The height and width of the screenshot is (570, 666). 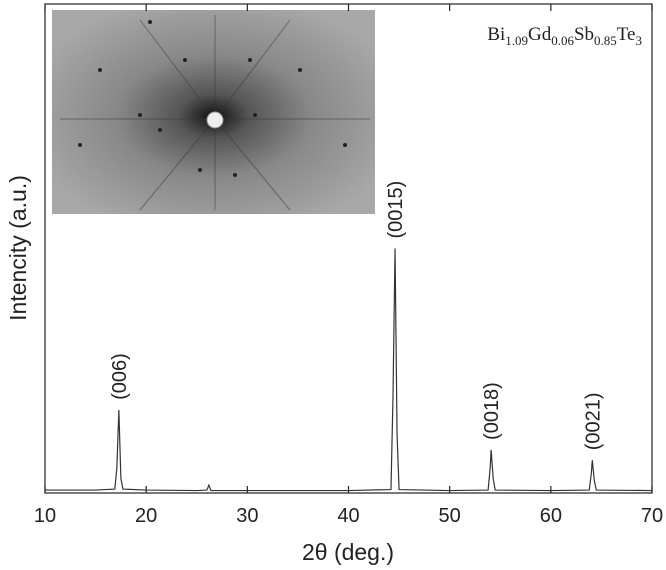 What do you see at coordinates (396, 210) in the screenshot?
I see `peak-label: (0015)` at bounding box center [396, 210].